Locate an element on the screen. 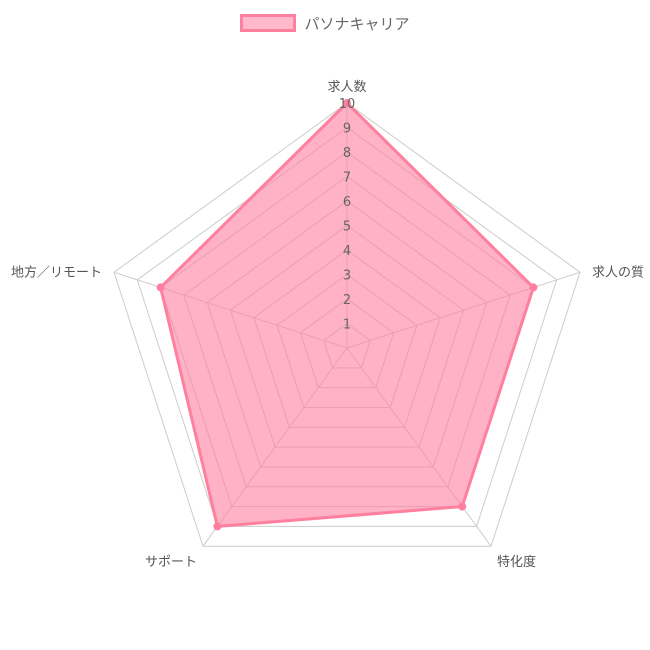  legend-swatch is located at coordinates (268, 23).